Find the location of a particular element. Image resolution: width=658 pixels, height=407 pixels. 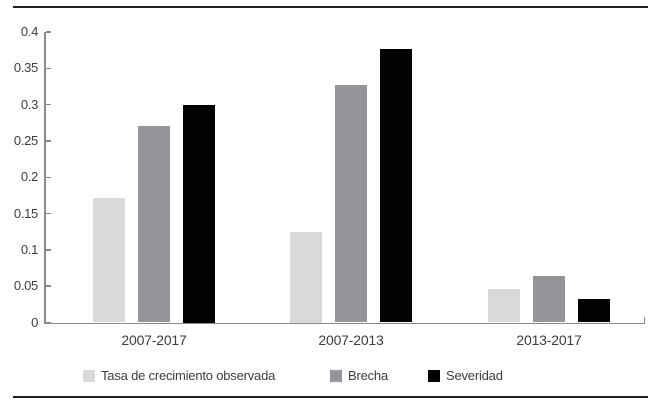

bar-tasa-de-crecimiento-observada-2007-2013 is located at coordinates (306, 277).